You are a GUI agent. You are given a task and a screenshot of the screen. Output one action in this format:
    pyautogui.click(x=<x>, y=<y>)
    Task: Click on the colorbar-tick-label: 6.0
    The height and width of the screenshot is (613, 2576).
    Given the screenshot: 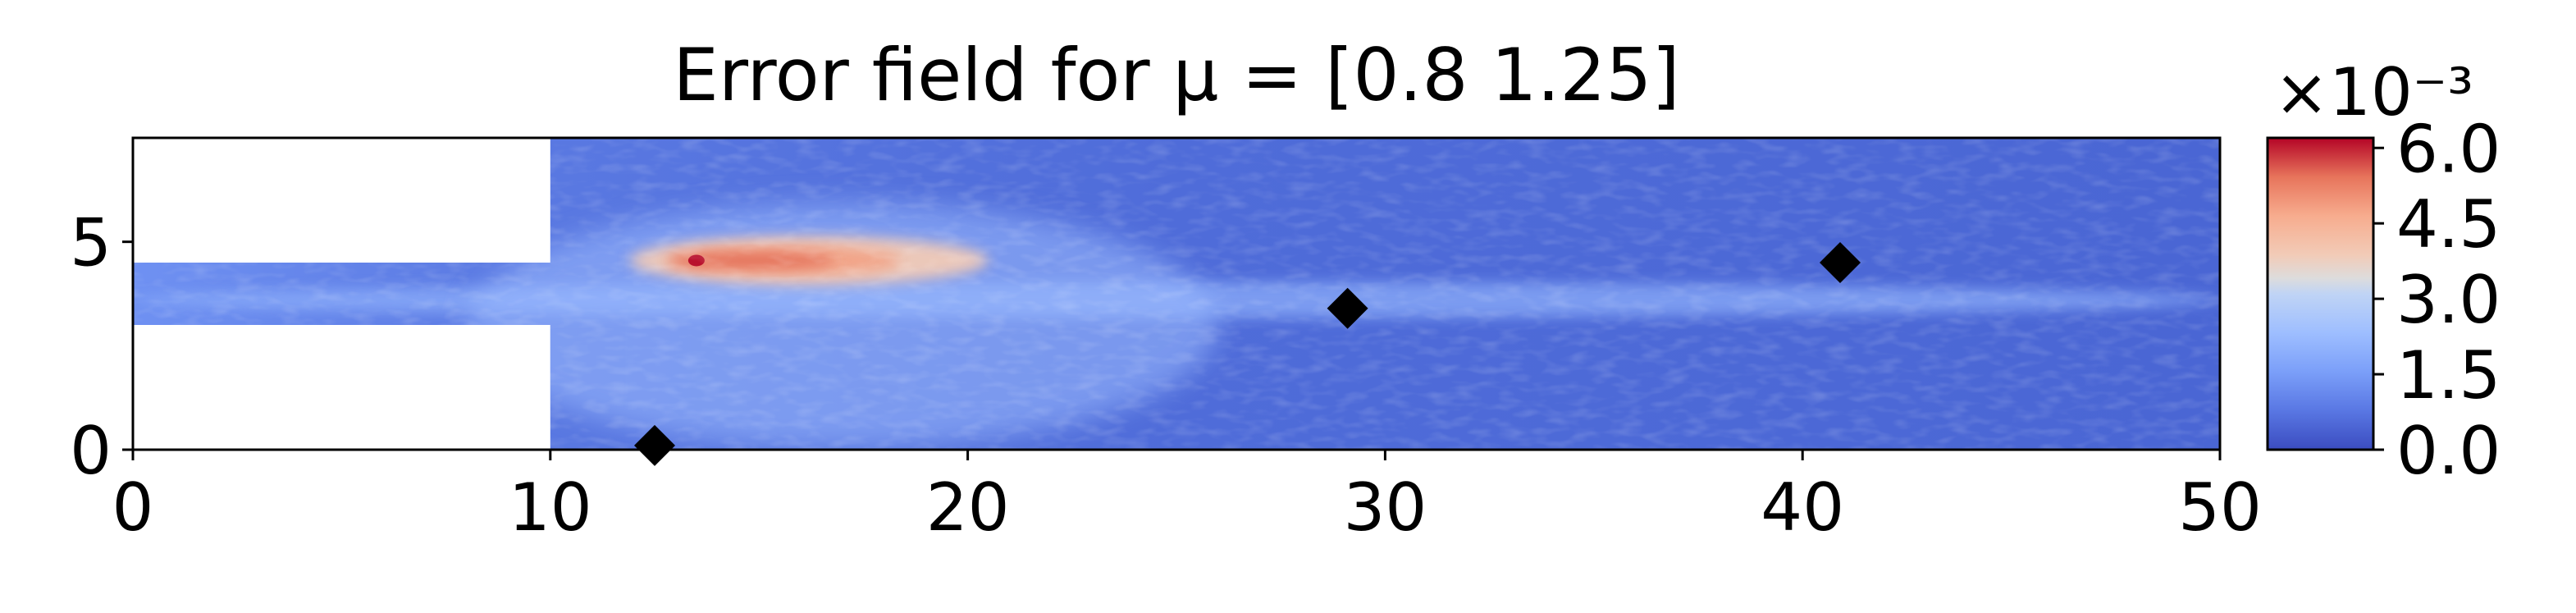 What is the action you would take?
    pyautogui.click(x=2449, y=149)
    